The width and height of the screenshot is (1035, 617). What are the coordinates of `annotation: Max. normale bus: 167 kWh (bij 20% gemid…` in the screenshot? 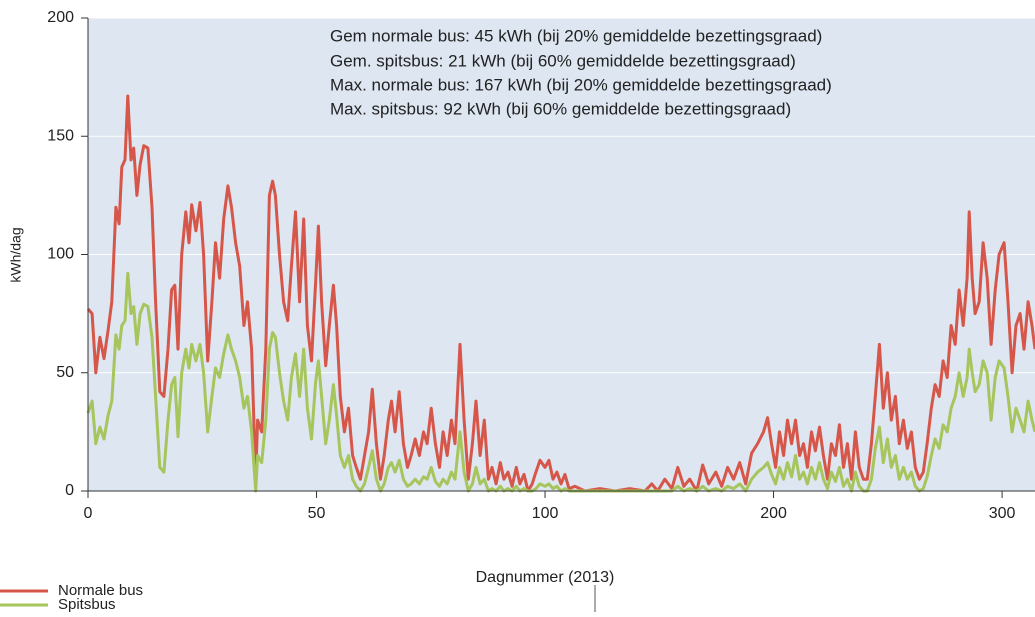 It's located at (581, 84).